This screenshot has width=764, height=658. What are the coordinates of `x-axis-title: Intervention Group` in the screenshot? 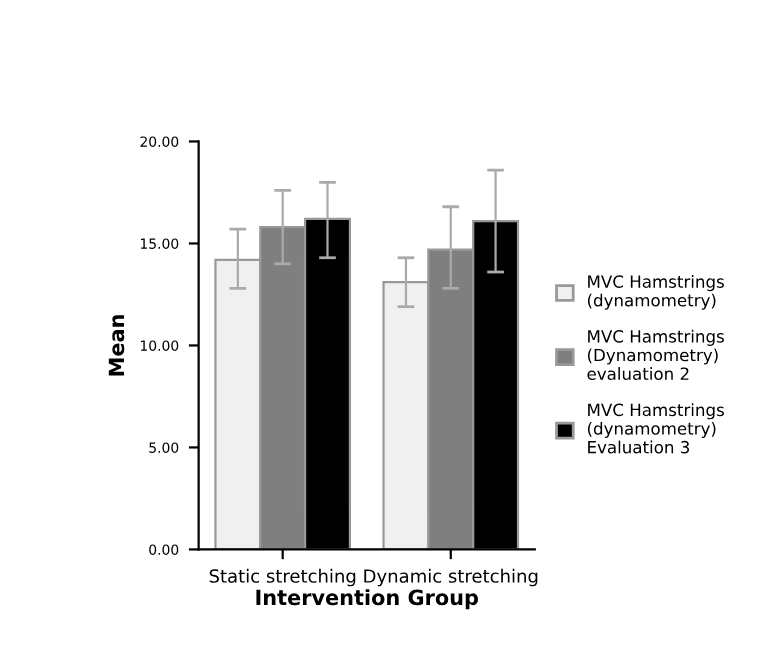 It's located at (367, 599).